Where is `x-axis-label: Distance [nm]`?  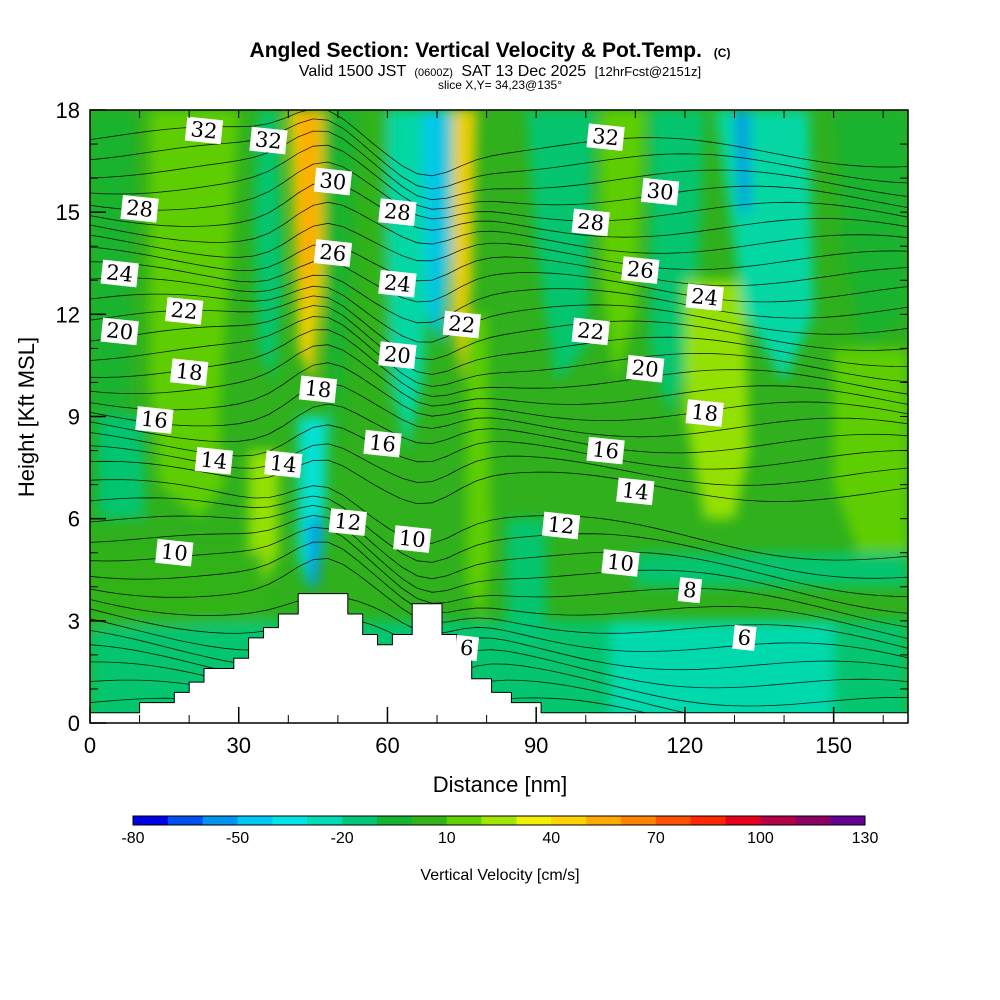 x-axis-label: Distance [nm] is located at coordinates (500, 784).